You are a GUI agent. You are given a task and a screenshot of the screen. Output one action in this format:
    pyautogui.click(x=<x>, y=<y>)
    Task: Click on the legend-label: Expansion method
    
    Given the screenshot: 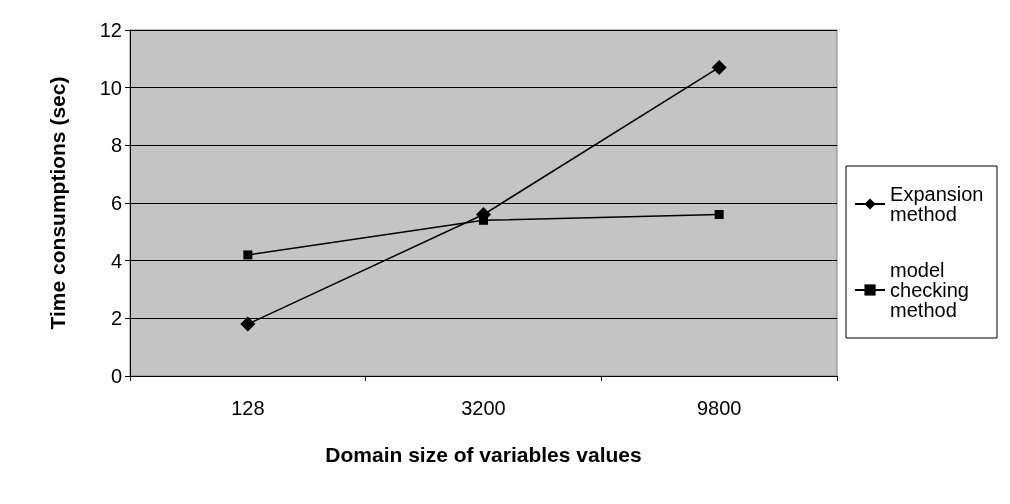 What is the action you would take?
    pyautogui.click(x=940, y=204)
    